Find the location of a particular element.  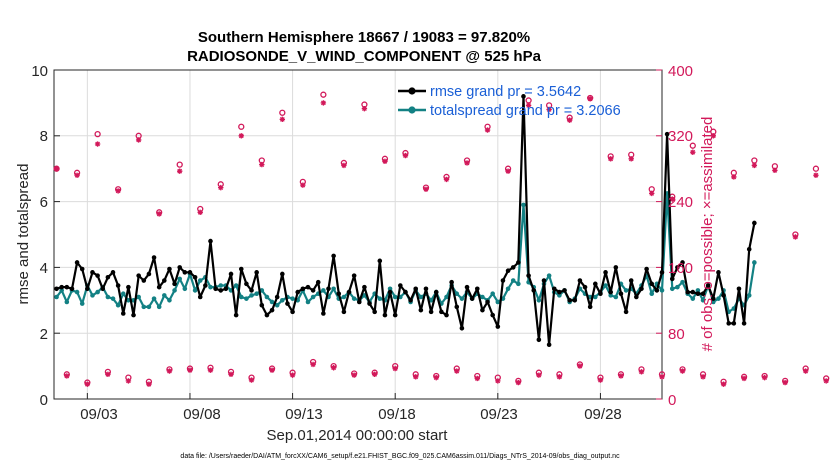

legend-rmse-marker is located at coordinates (412, 91).